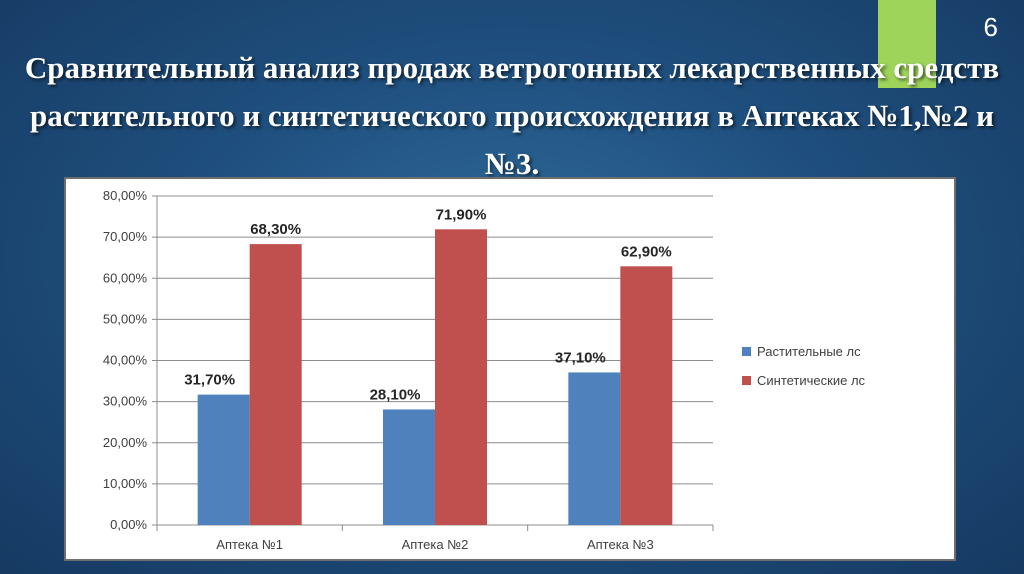 This screenshot has height=574, width=1024. Describe the element at coordinates (125, 442) in the screenshot. I see `y-tick-label: 20,00%` at that location.